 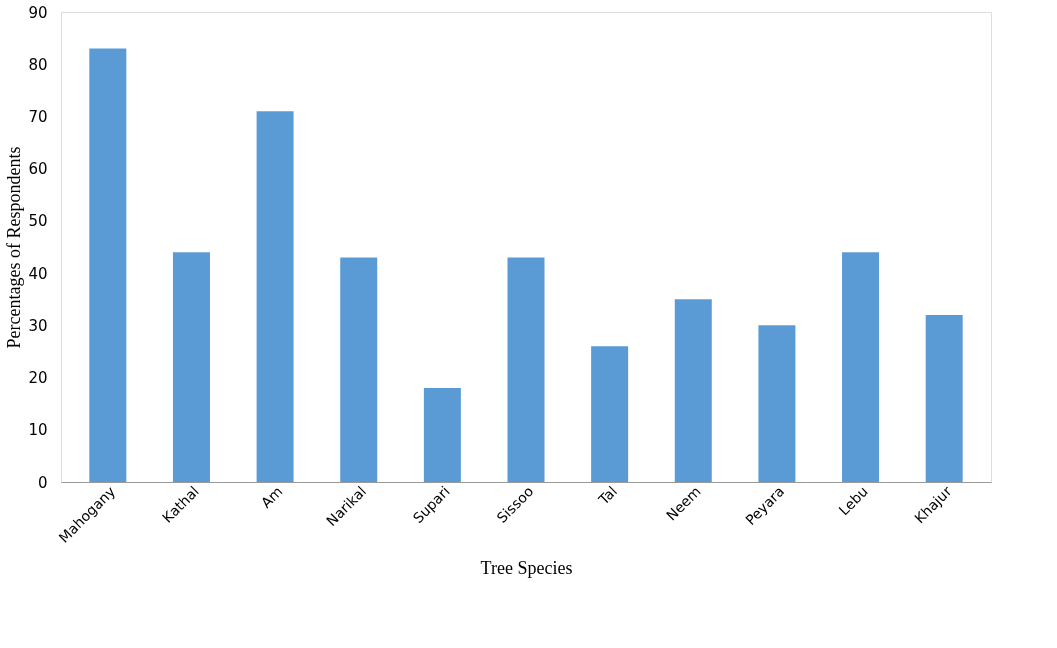 I want to click on y-tick-label: 0, so click(x=42, y=482).